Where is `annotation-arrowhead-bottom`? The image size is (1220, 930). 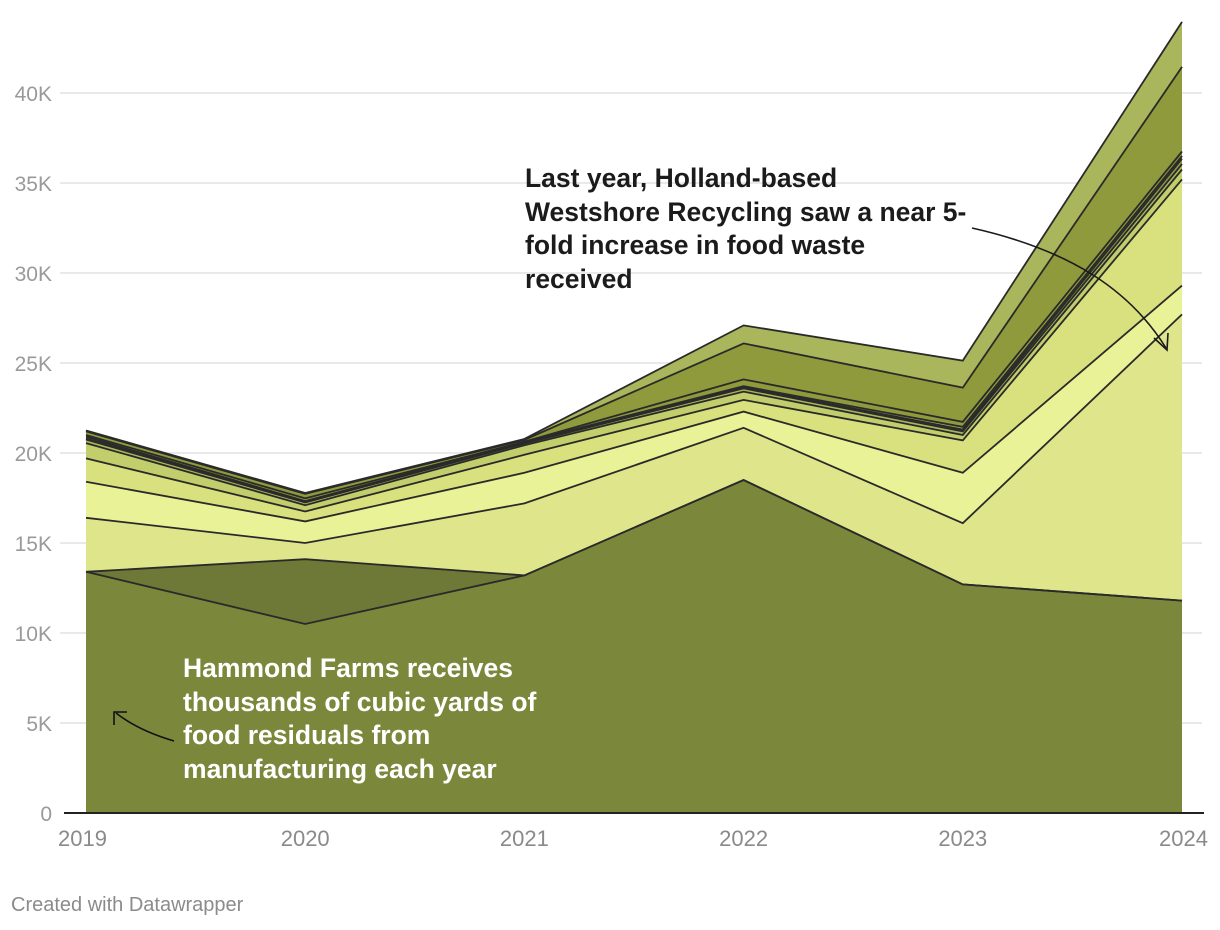
annotation-arrowhead-bottom is located at coordinates (120, 718).